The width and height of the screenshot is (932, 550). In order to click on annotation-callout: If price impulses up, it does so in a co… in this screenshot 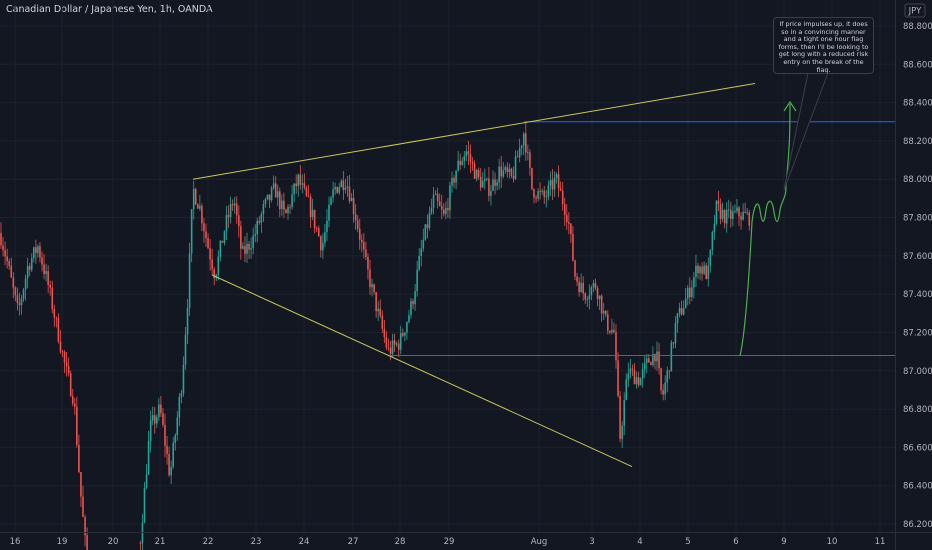, I will do `click(823, 45)`.